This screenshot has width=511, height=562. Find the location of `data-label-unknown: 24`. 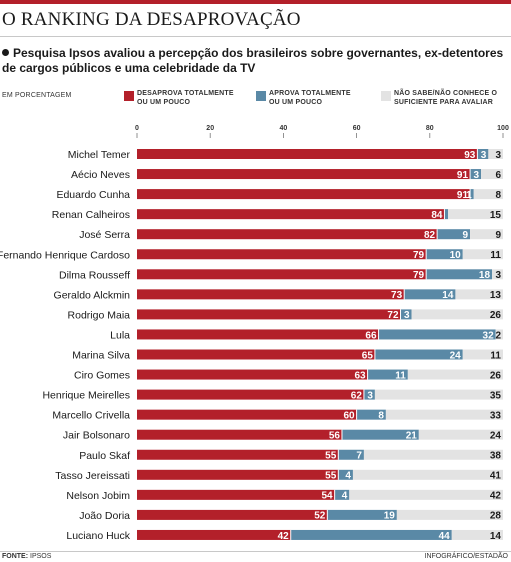

data-label-unknown: 24 is located at coordinates (496, 436).